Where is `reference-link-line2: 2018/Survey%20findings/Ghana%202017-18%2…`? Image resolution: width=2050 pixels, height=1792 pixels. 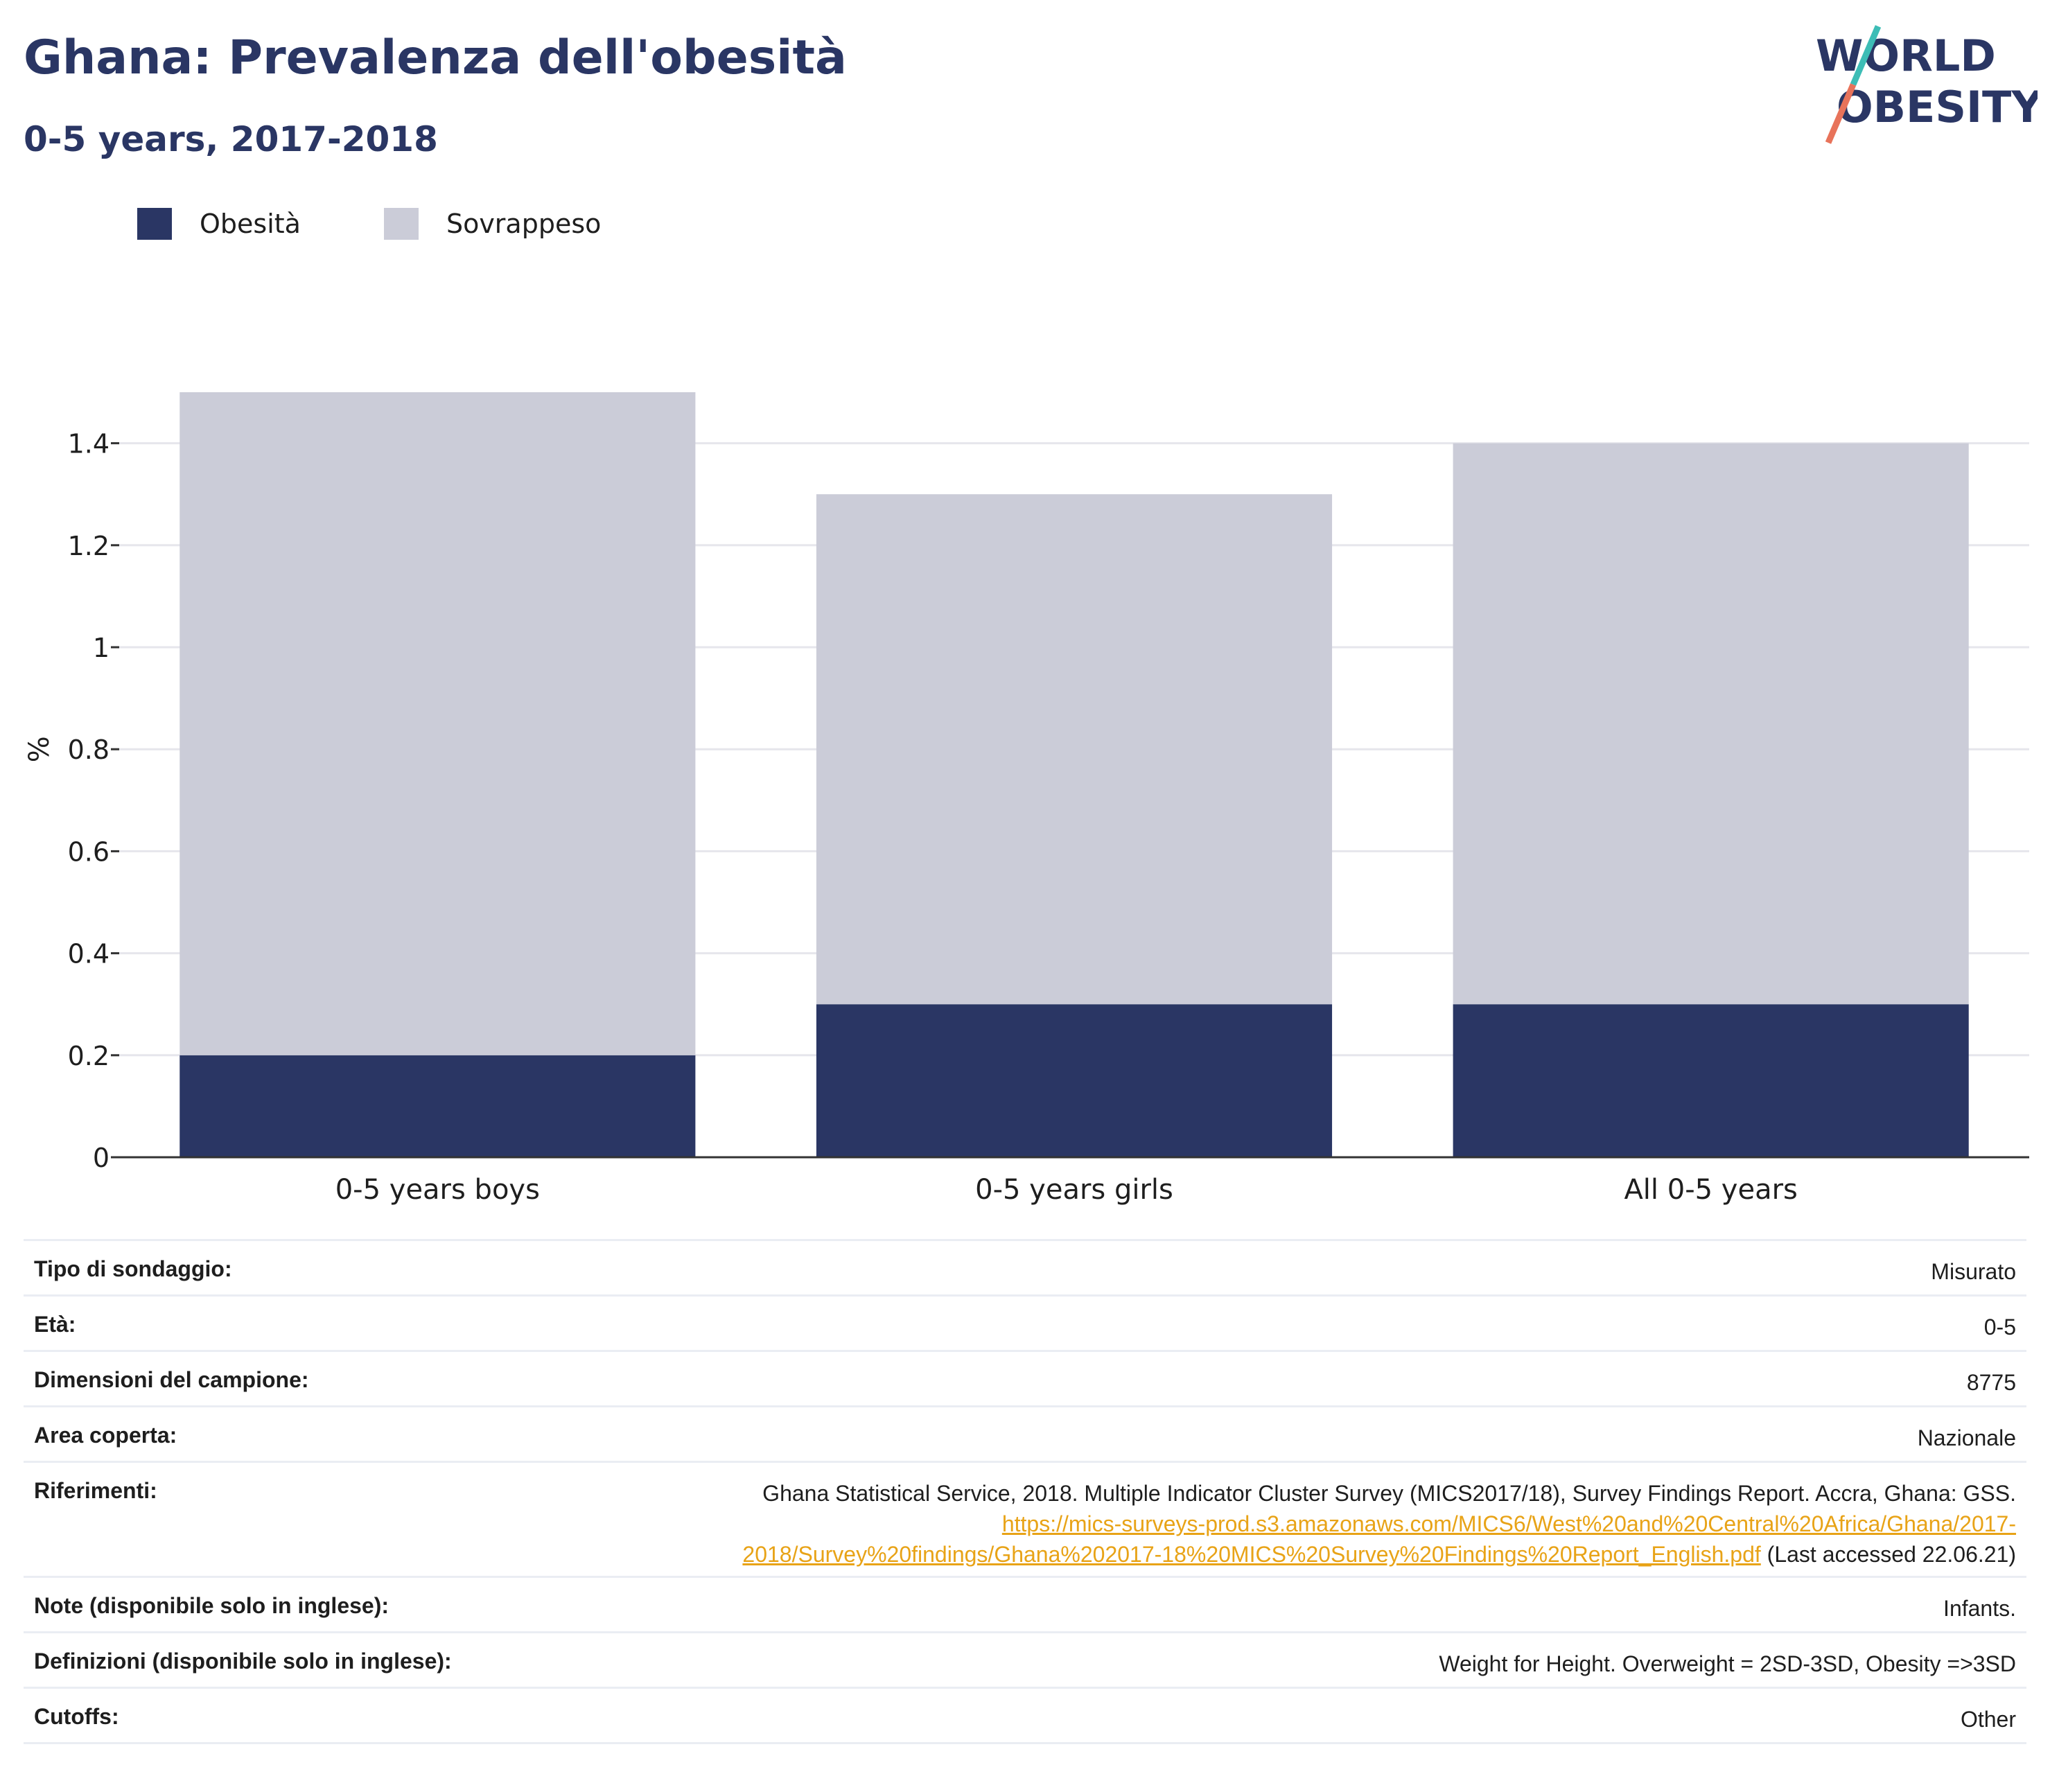
reference-link-line2: 2018/Survey%20findings/Ghana%202017-18%2… is located at coordinates (1251, 1554).